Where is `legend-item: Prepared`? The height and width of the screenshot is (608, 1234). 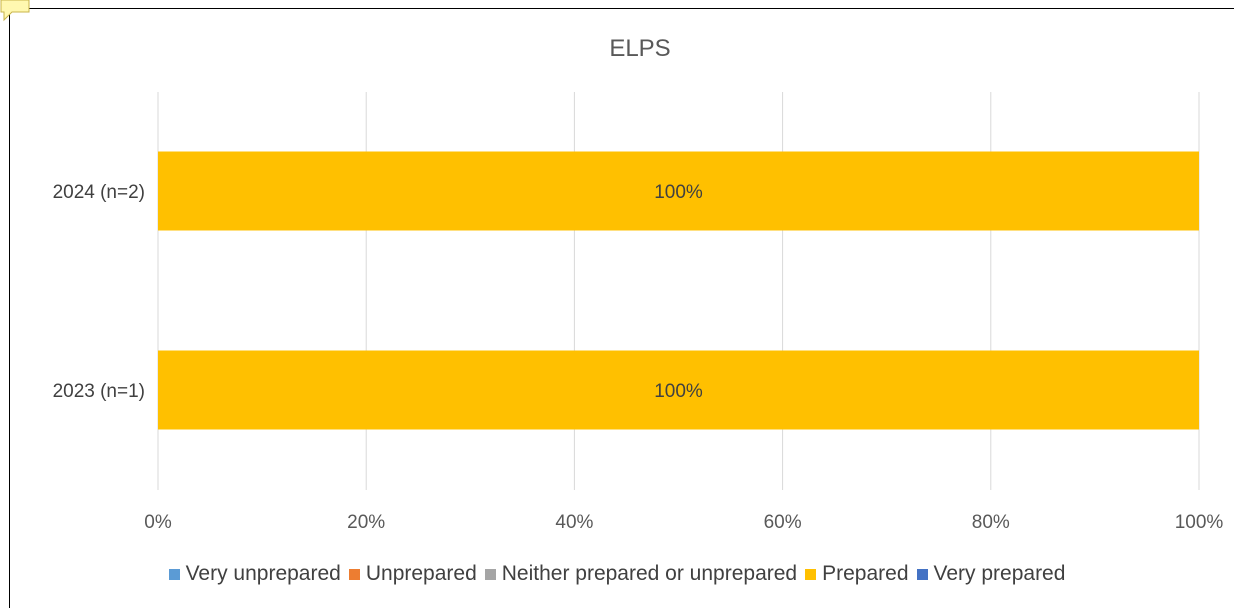 legend-item: Prepared is located at coordinates (857, 574).